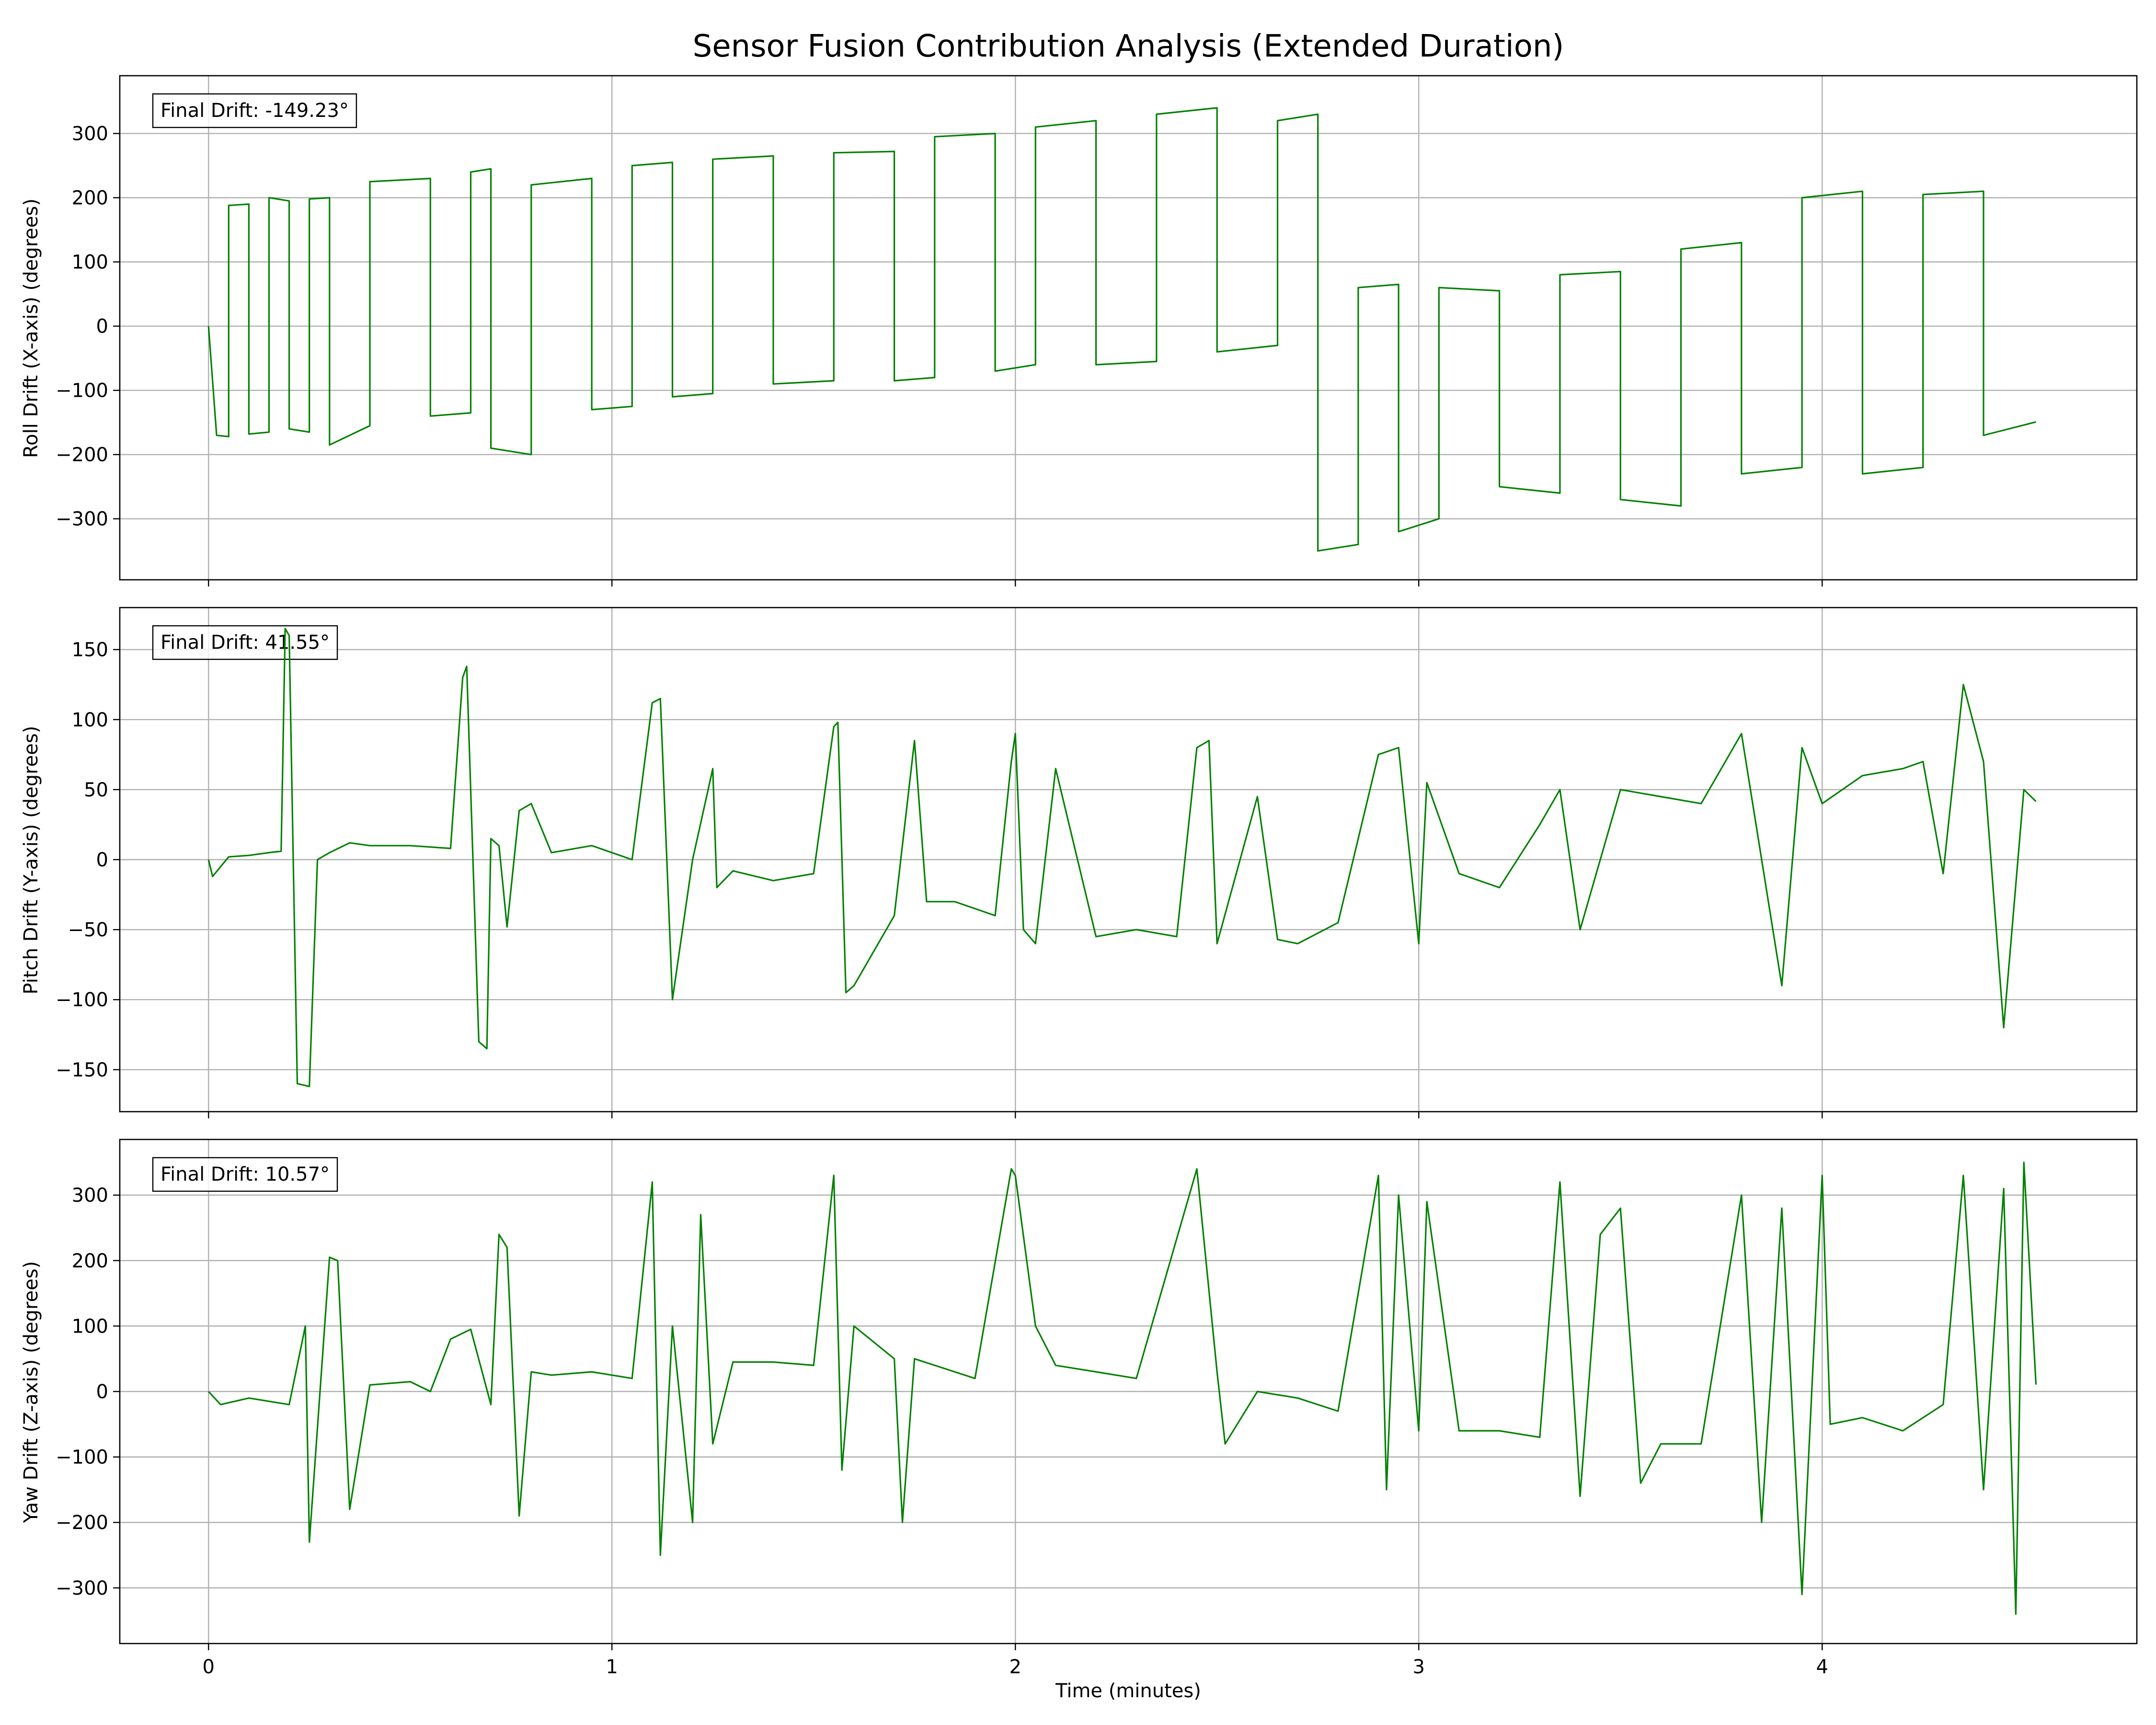 This screenshot has height=1725, width=2156. I want to click on yaw-y-tick-label: 300, so click(90, 1195).